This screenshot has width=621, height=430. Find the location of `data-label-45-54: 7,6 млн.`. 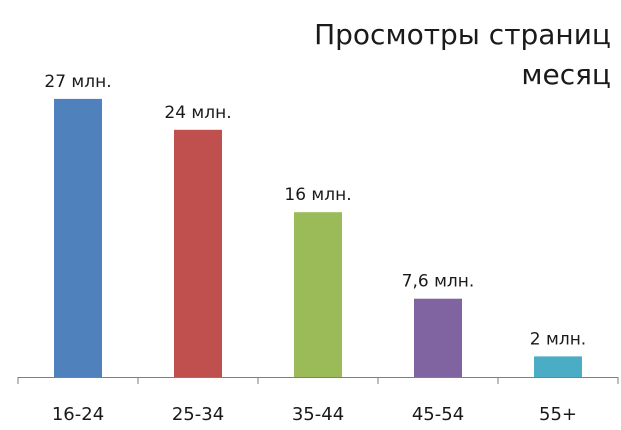

data-label-45-54: 7,6 млн. is located at coordinates (438, 282).